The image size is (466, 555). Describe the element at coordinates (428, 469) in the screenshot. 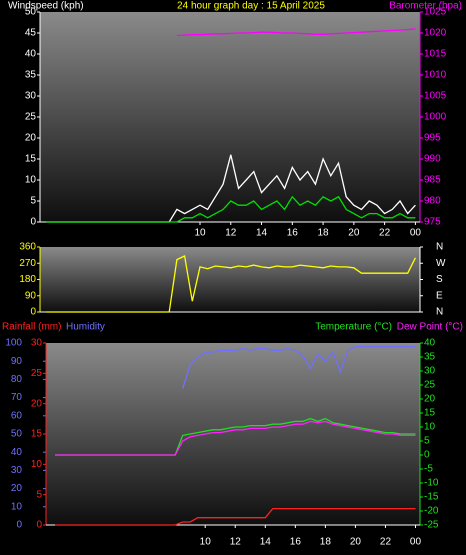

I see `y2-tick-label: -5` at that location.